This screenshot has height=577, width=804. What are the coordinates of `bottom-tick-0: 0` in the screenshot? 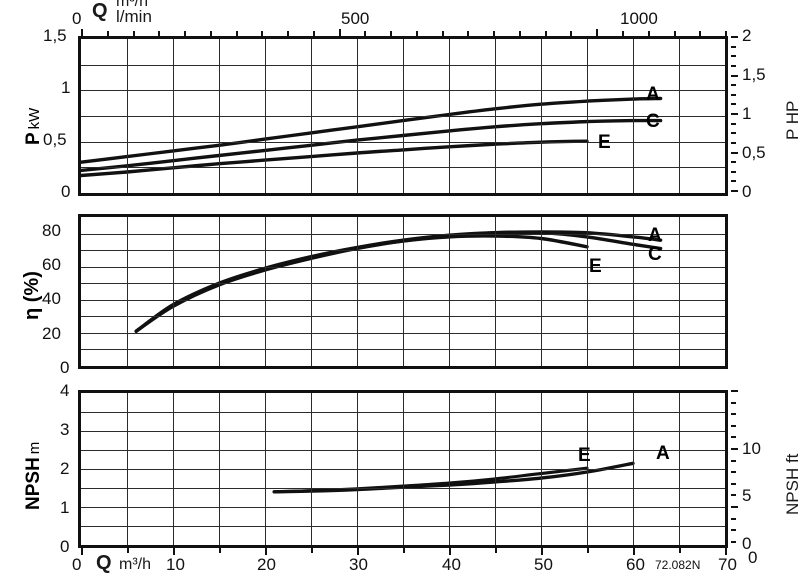 It's located at (77, 564).